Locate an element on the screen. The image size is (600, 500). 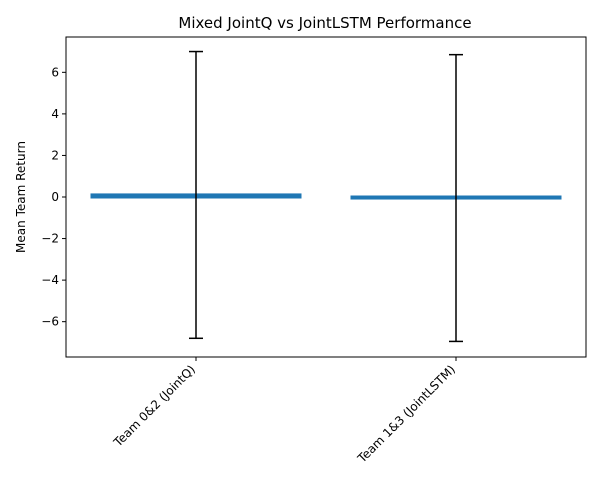
y-tick-label: 0 is located at coordinates (55, 197).